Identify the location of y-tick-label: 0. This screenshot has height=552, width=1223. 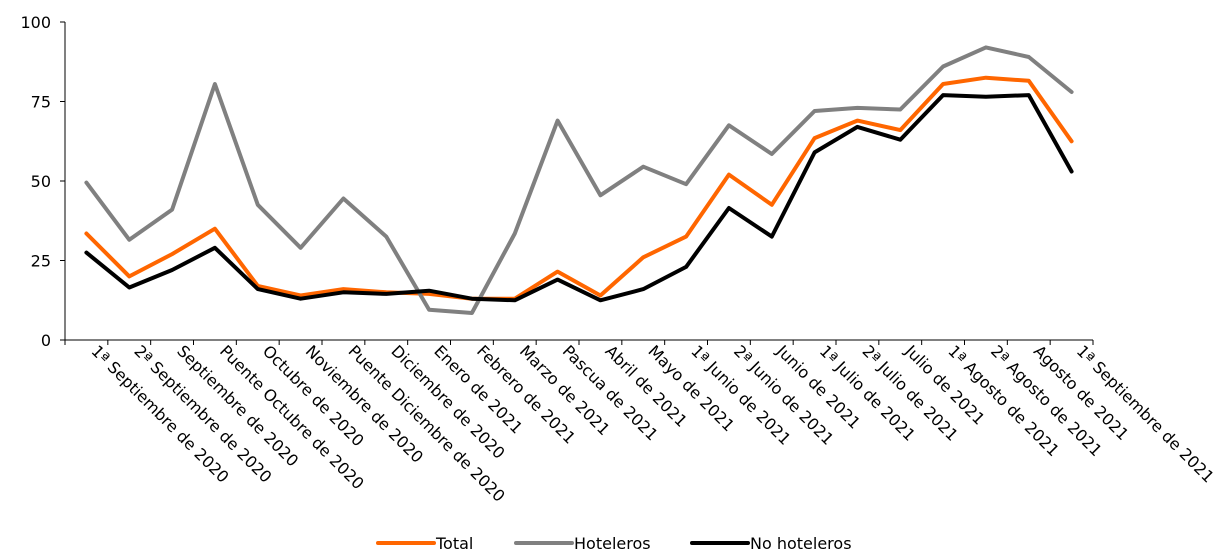
(46, 340).